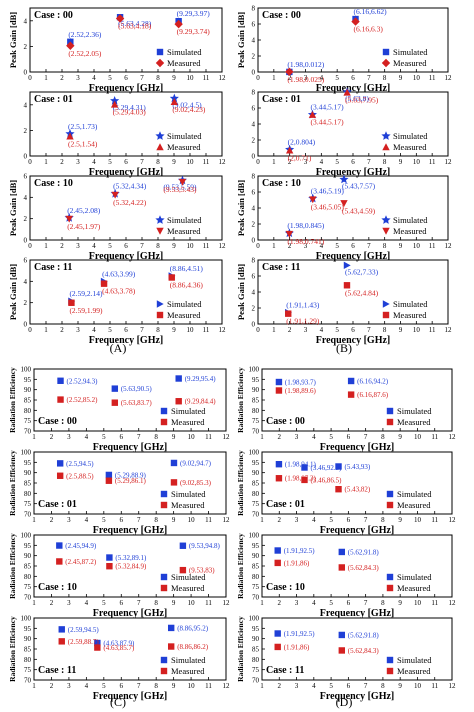 The width and height of the screenshot is (474, 712). Describe the element at coordinates (373, 381) in the screenshot. I see `simulated-data-label: (6.16,94.2)` at that location.